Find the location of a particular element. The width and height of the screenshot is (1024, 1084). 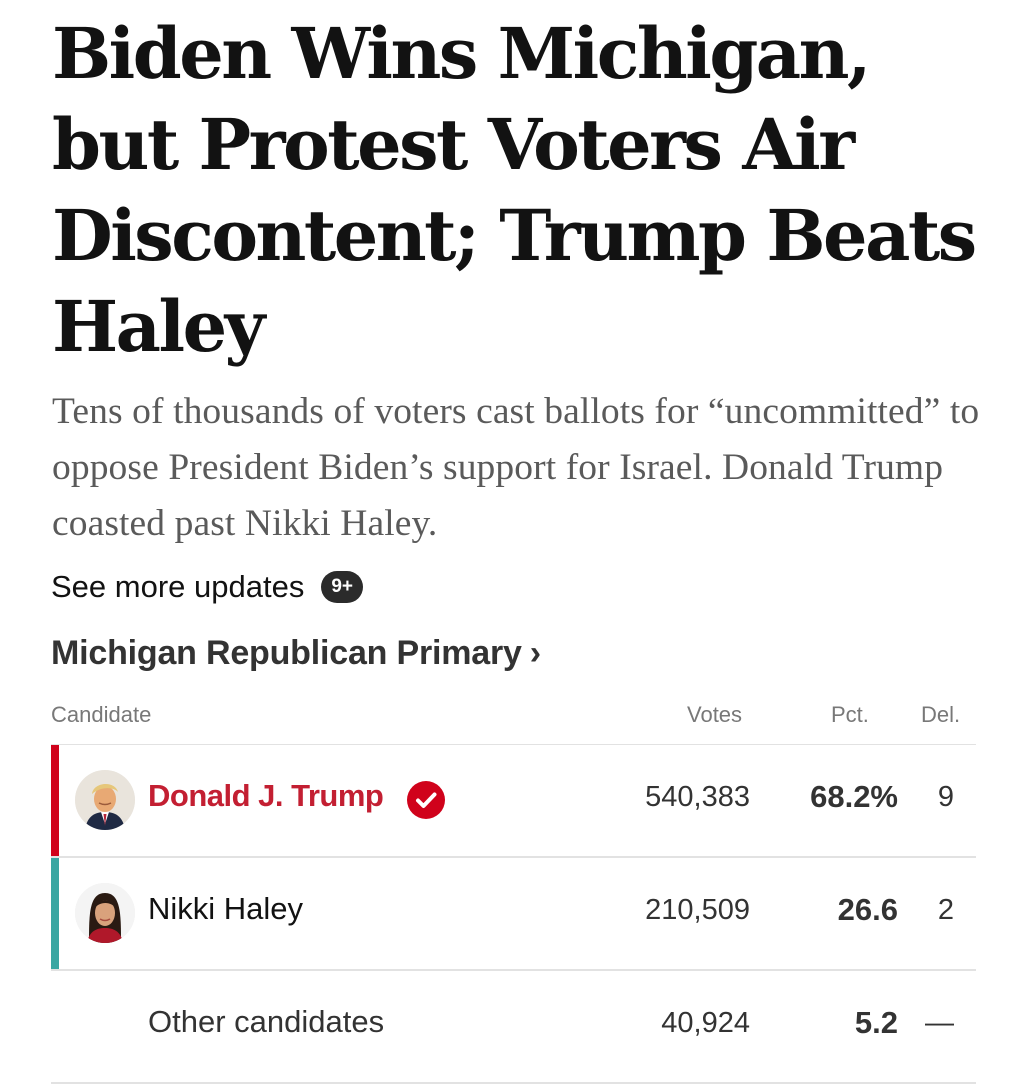

winner-check-icon is located at coordinates (426, 800).